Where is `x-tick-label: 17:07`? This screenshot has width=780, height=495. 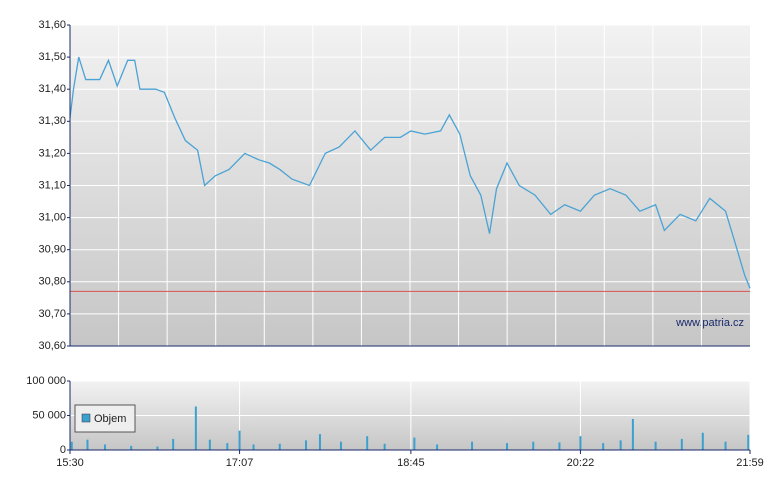 x-tick-label: 17:07 is located at coordinates (240, 463).